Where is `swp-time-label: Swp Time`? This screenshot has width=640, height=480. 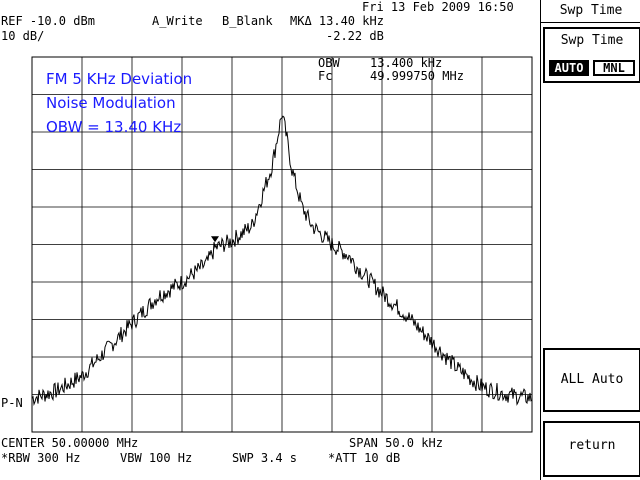 swp-time-label: Swp Time is located at coordinates (592, 40).